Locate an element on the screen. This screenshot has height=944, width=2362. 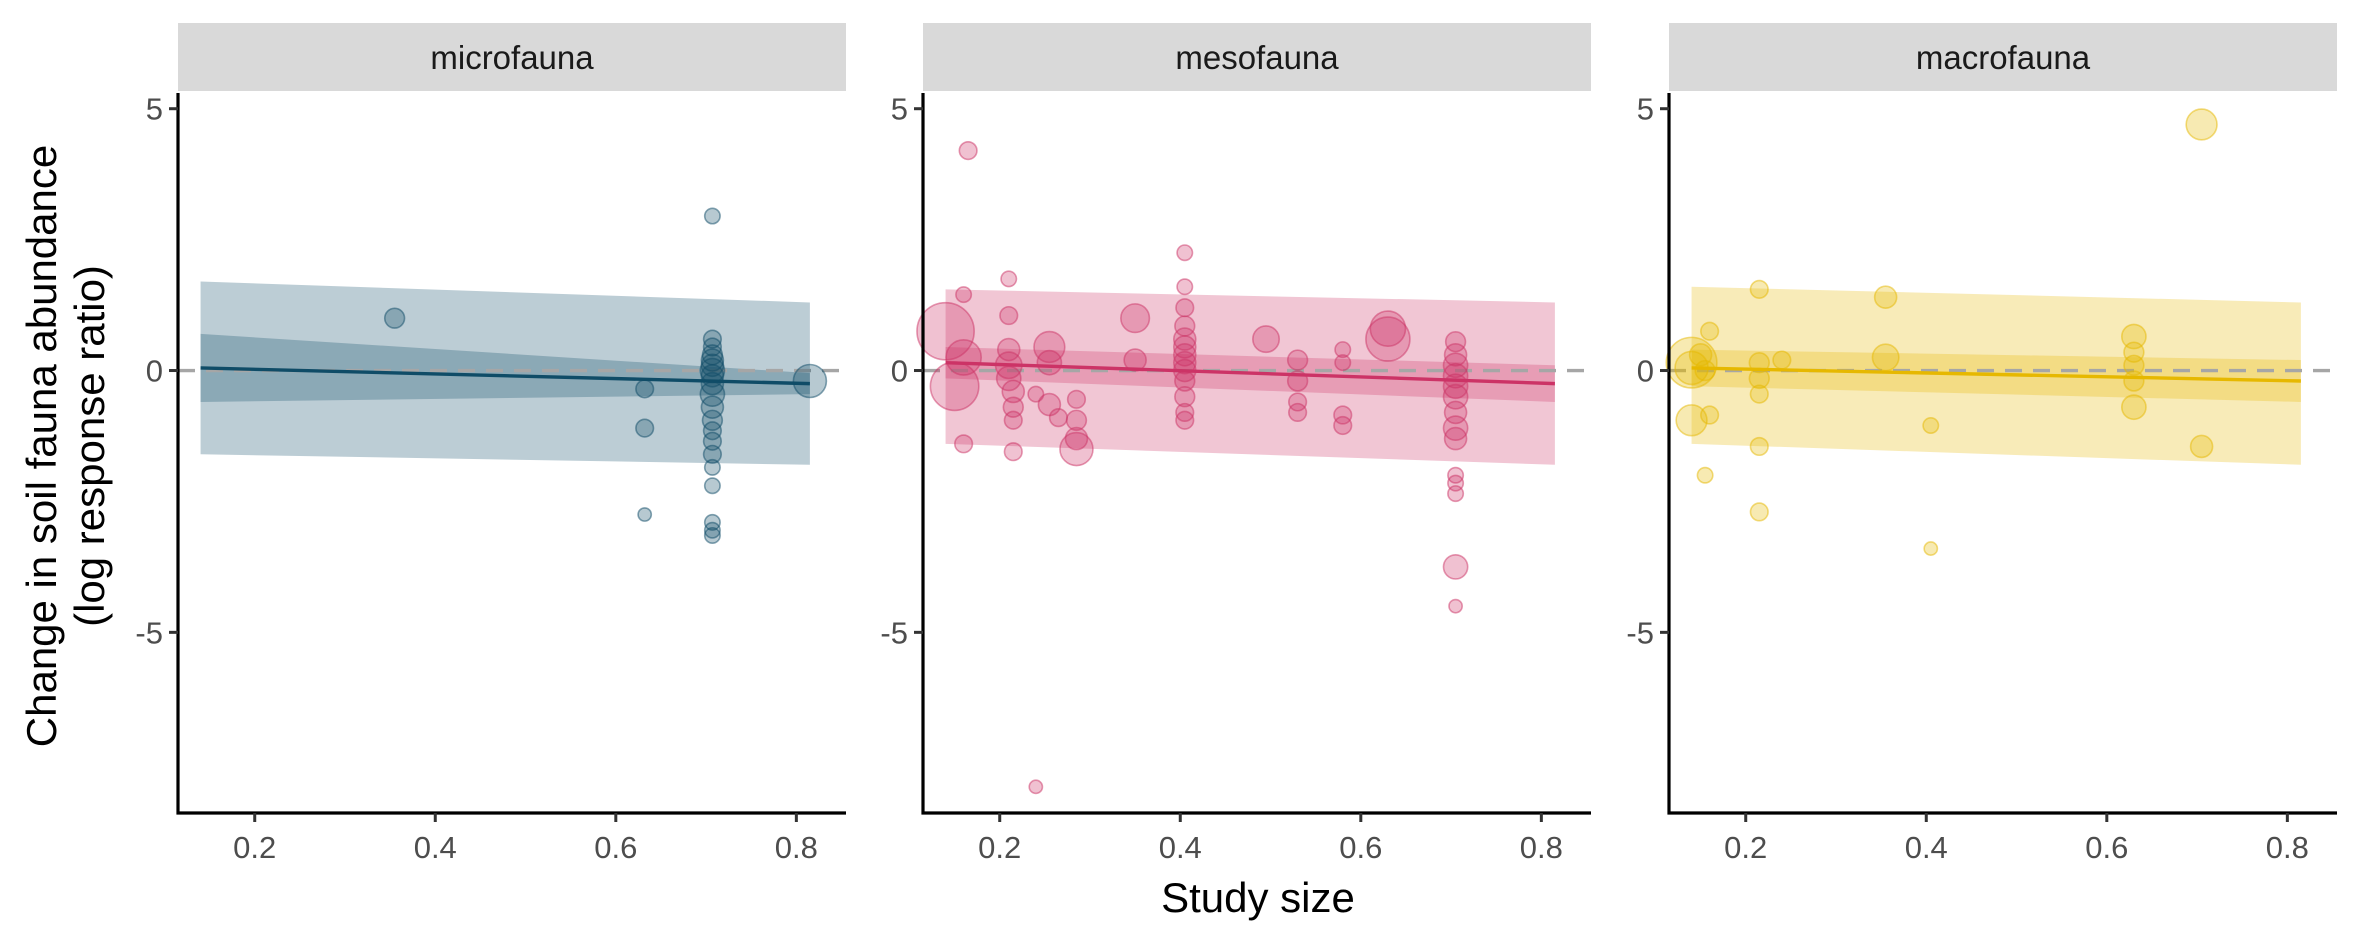
x-tick-label: 0.4 is located at coordinates (435, 847).